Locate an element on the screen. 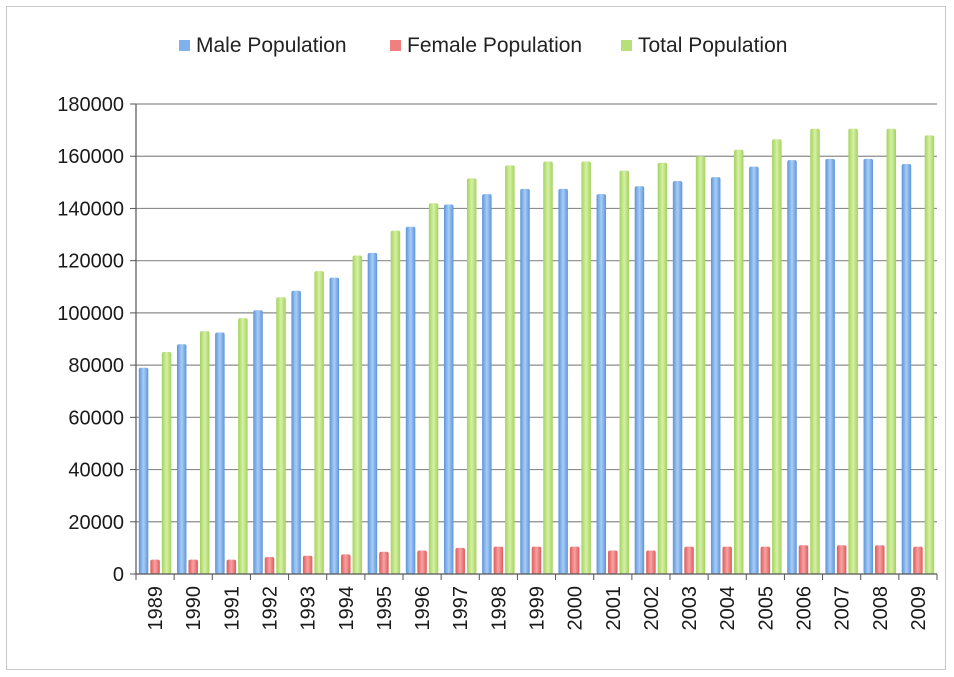 The width and height of the screenshot is (954, 677). legend-label-male: Male Population is located at coordinates (271, 45).